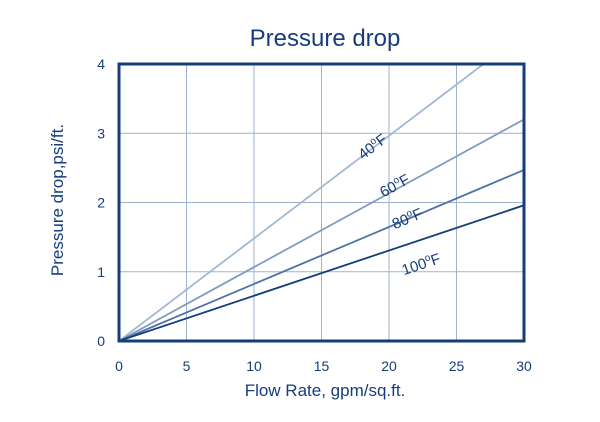 The height and width of the screenshot is (422, 600). What do you see at coordinates (254, 366) in the screenshot?
I see `x-tick-label: 10` at bounding box center [254, 366].